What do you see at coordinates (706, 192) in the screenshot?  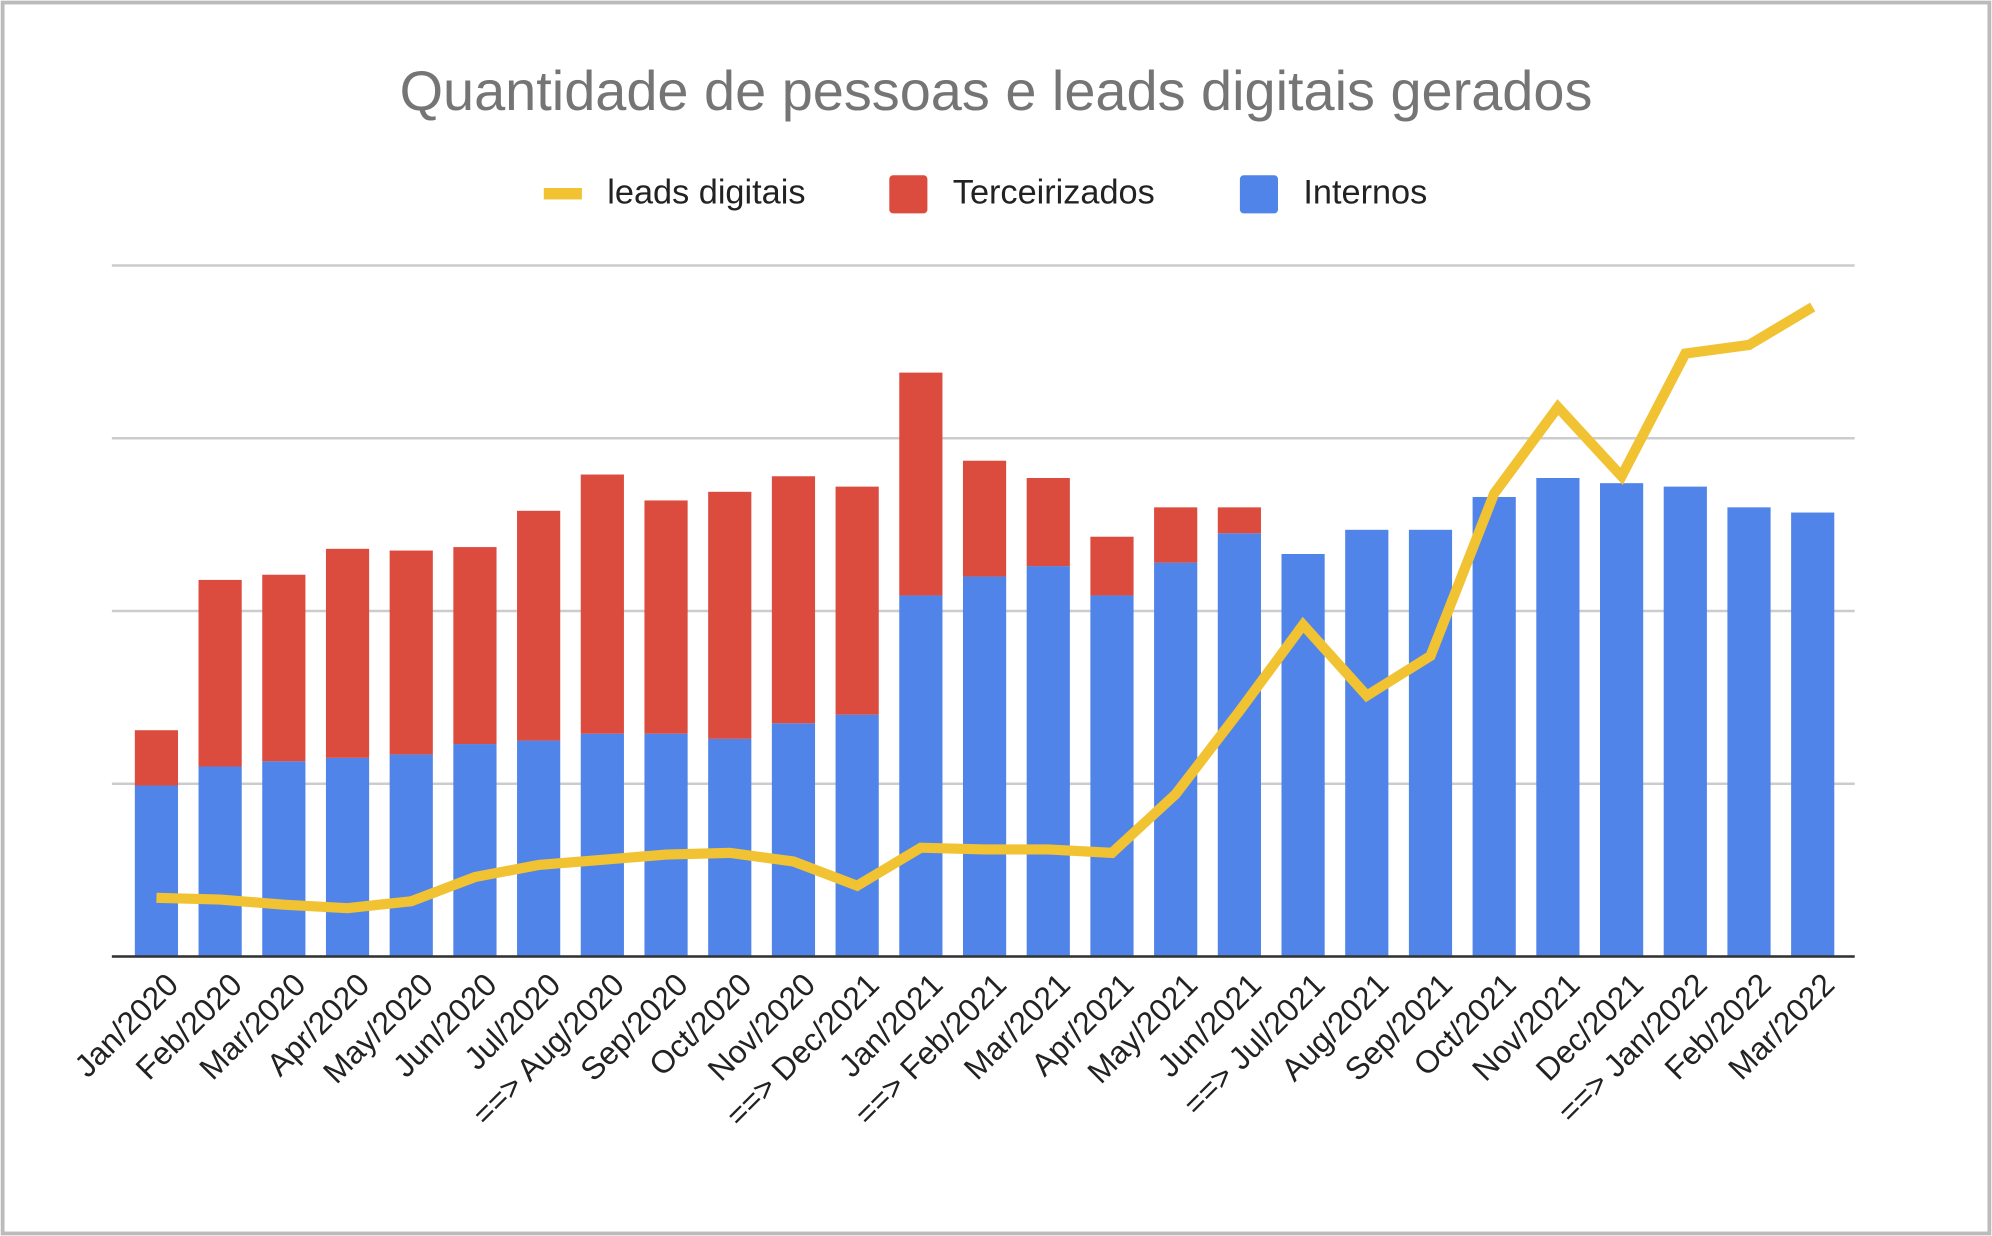 I see `legend-label: leads digitais` at bounding box center [706, 192].